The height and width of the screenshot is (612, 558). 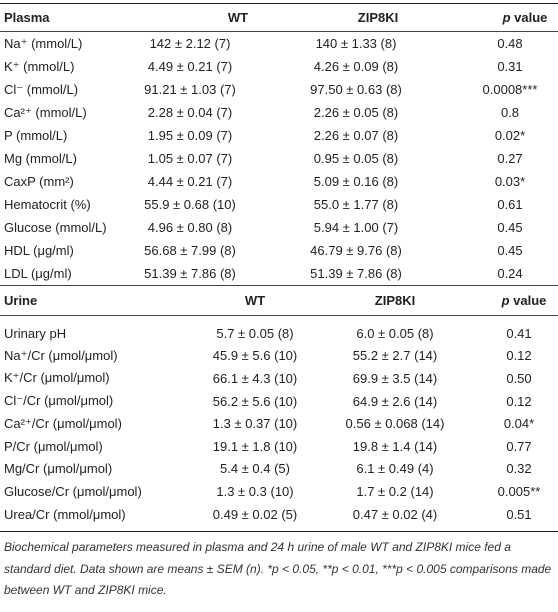 I want to click on cell: 0.32, so click(x=519, y=469).